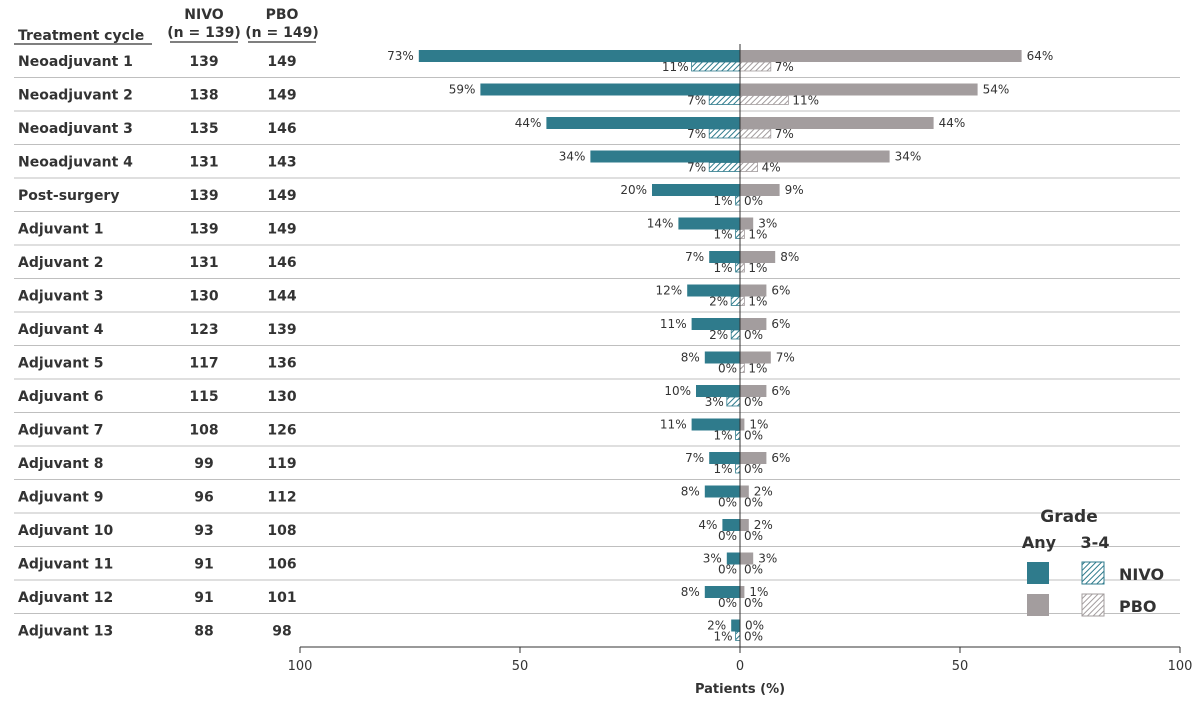 Image resolution: width=1203 pixels, height=702 pixels. What do you see at coordinates (60, 296) in the screenshot?
I see `row-label: Adjuvant 3` at bounding box center [60, 296].